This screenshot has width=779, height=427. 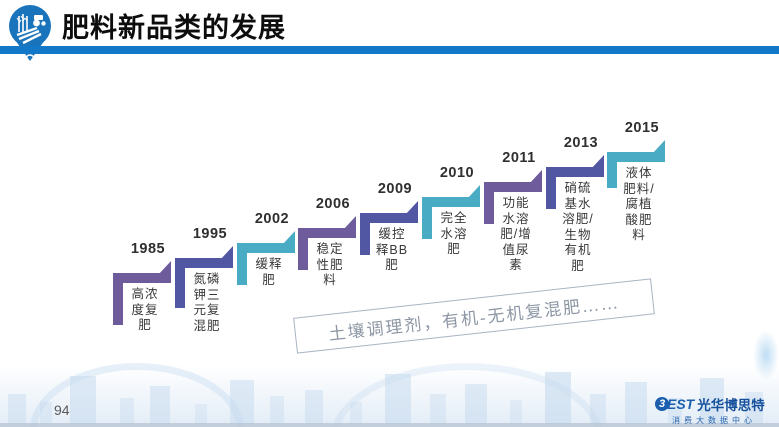 What do you see at coordinates (389, 50) in the screenshot?
I see `header-divider` at bounding box center [389, 50].